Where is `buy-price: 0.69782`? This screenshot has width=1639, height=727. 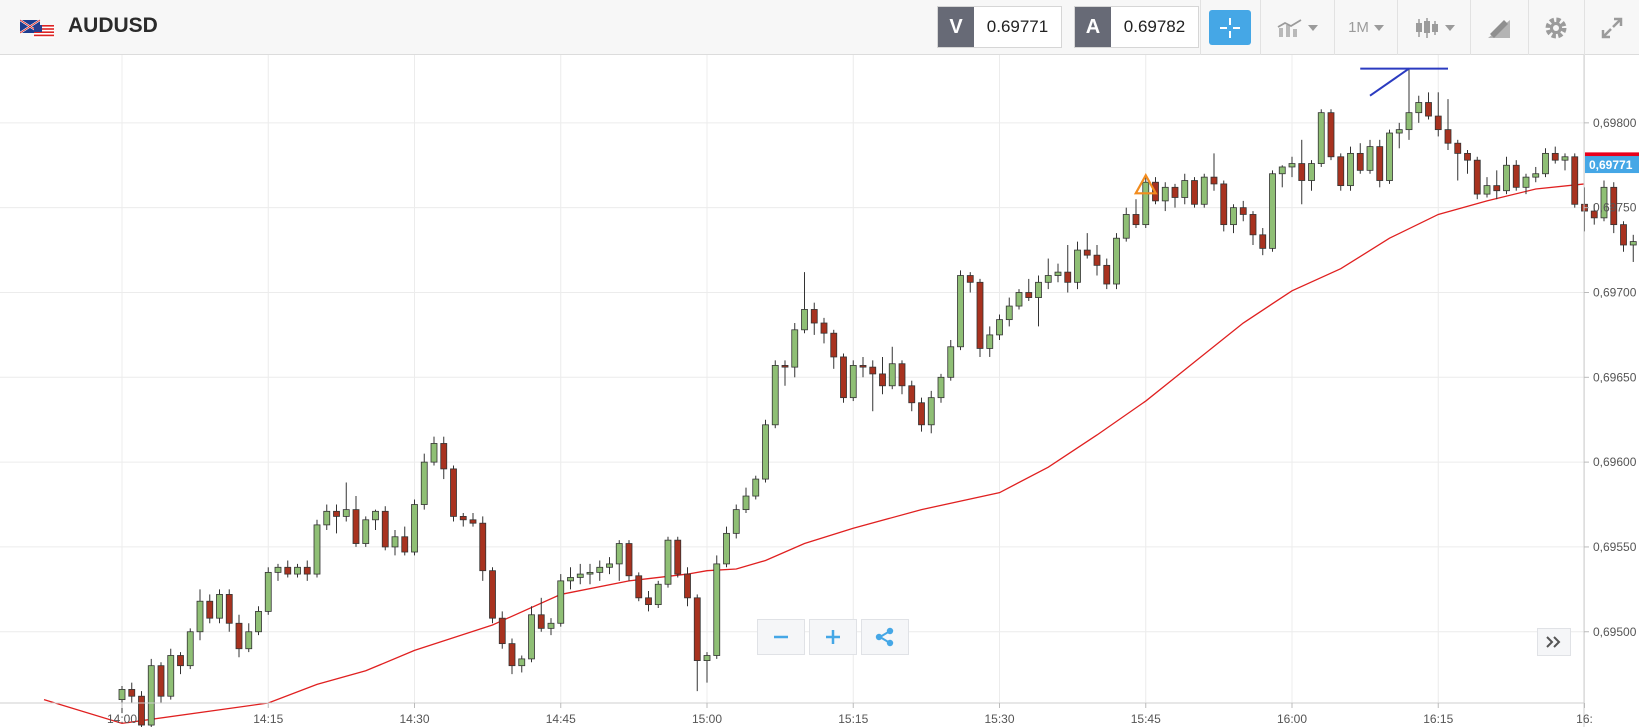
buy-price: 0.69782 is located at coordinates (1154, 26).